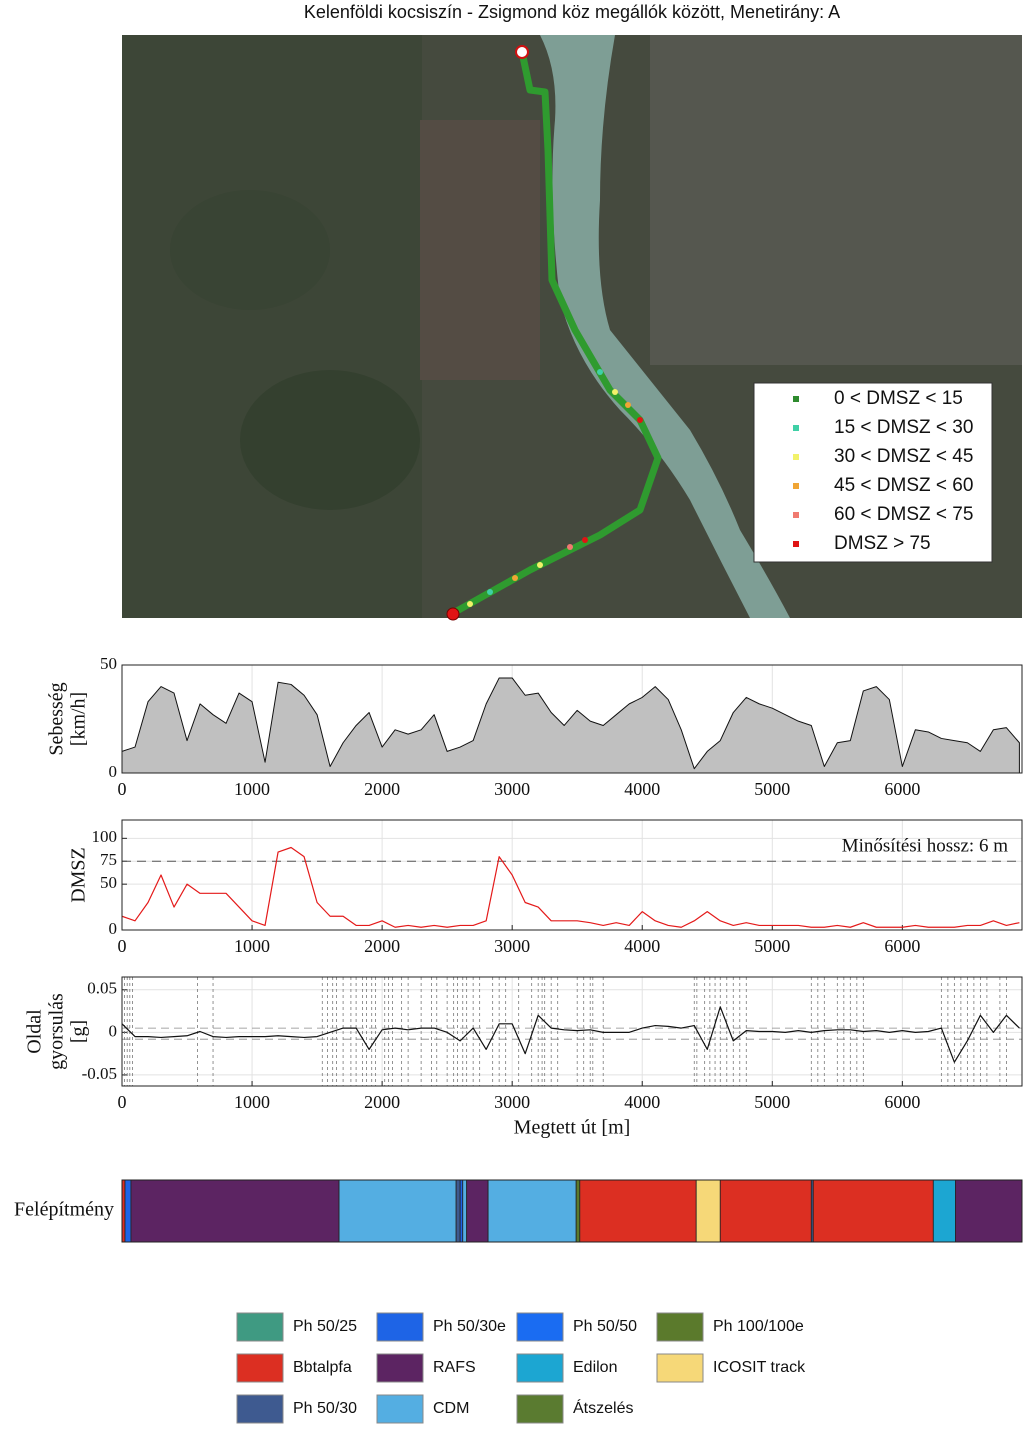 The image size is (1024, 1430). Describe the element at coordinates (35, 1031) in the screenshot. I see `y-axis-label: Oldal` at that location.